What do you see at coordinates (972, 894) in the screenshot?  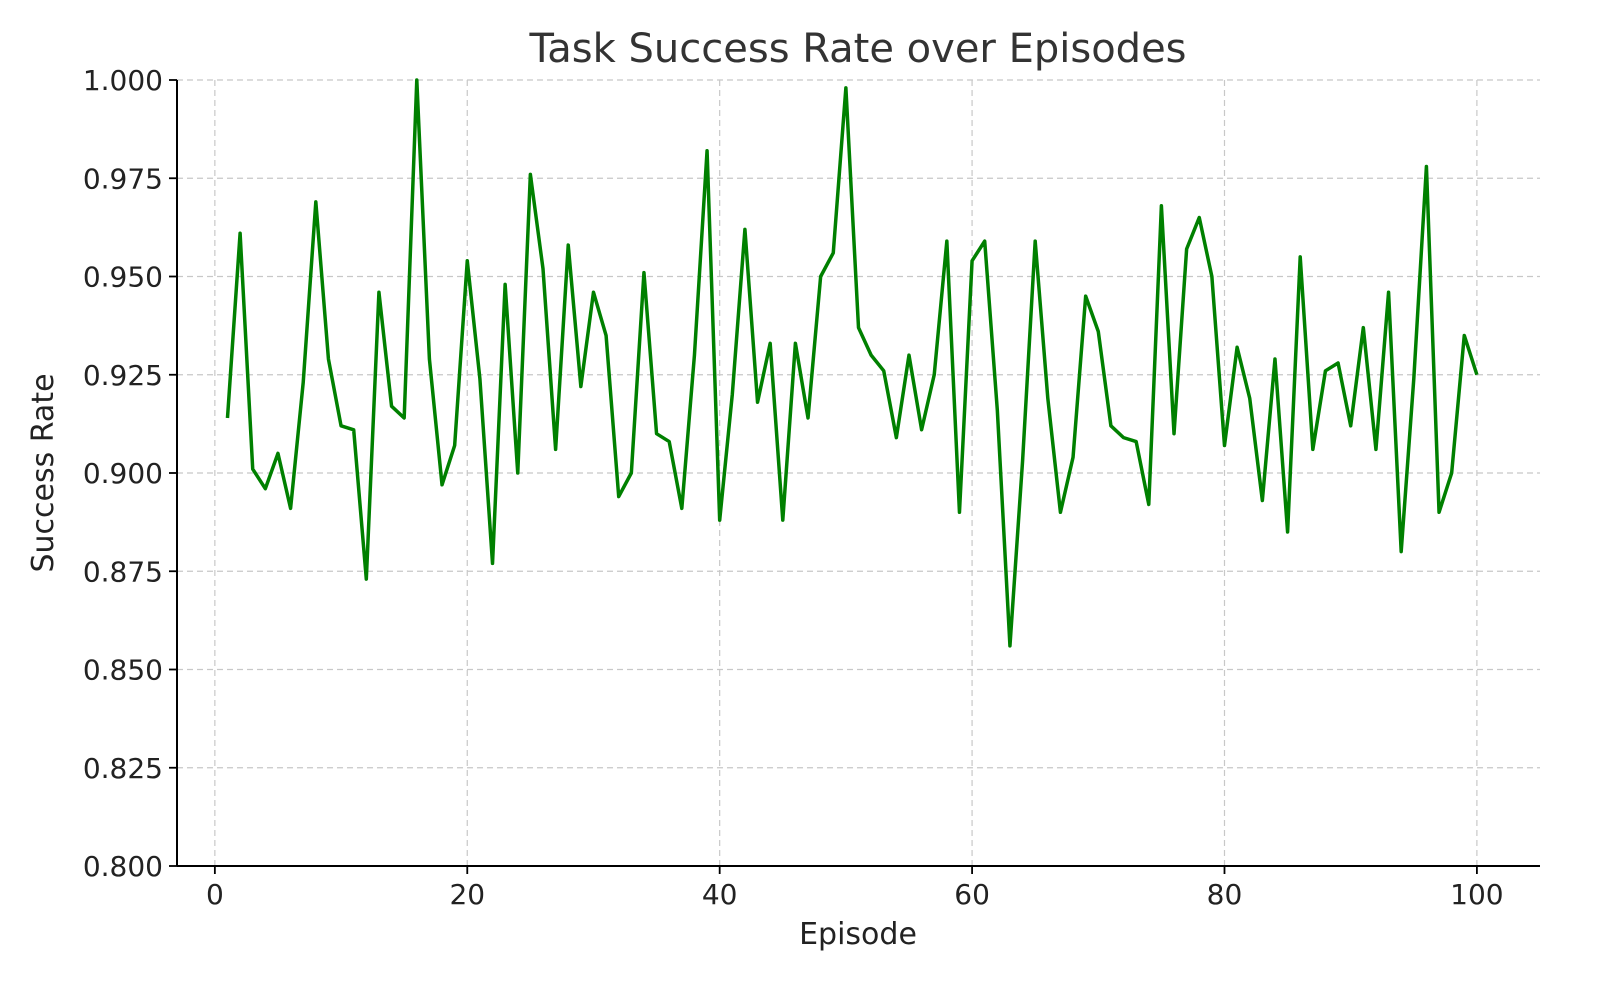 I see `x-tick-label: 60` at bounding box center [972, 894].